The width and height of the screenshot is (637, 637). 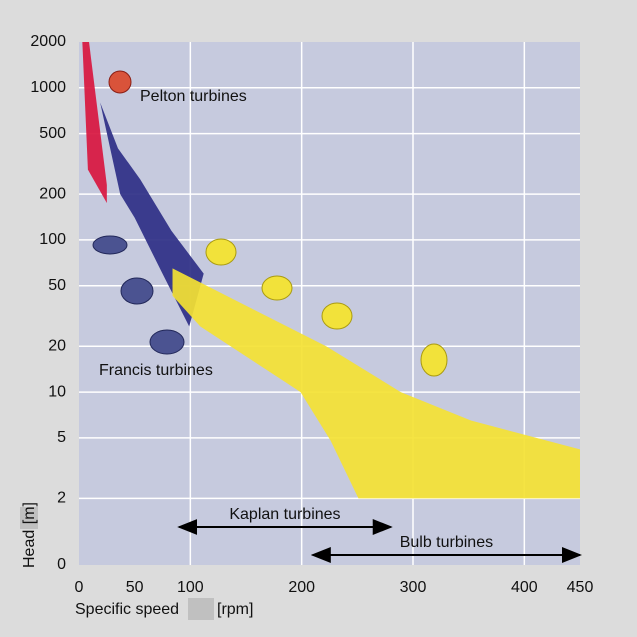 I want to click on x-axis-label: [rpm], so click(x=235, y=609).